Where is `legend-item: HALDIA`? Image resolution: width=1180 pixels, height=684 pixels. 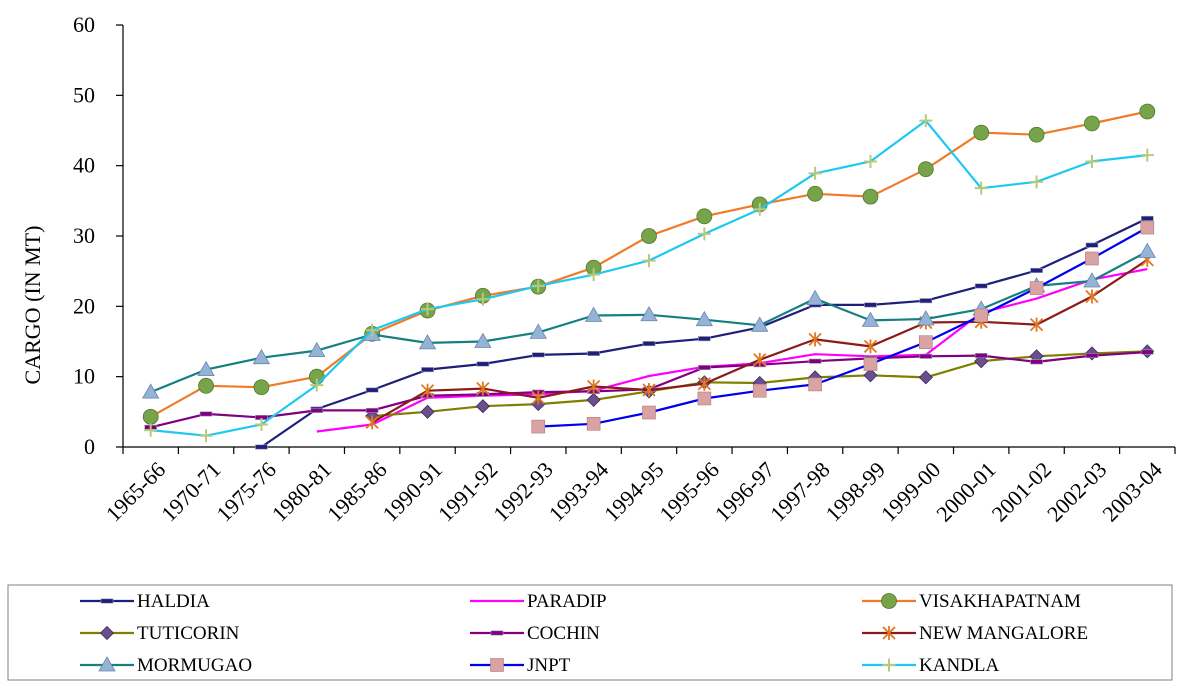 legend-item: HALDIA is located at coordinates (145, 601).